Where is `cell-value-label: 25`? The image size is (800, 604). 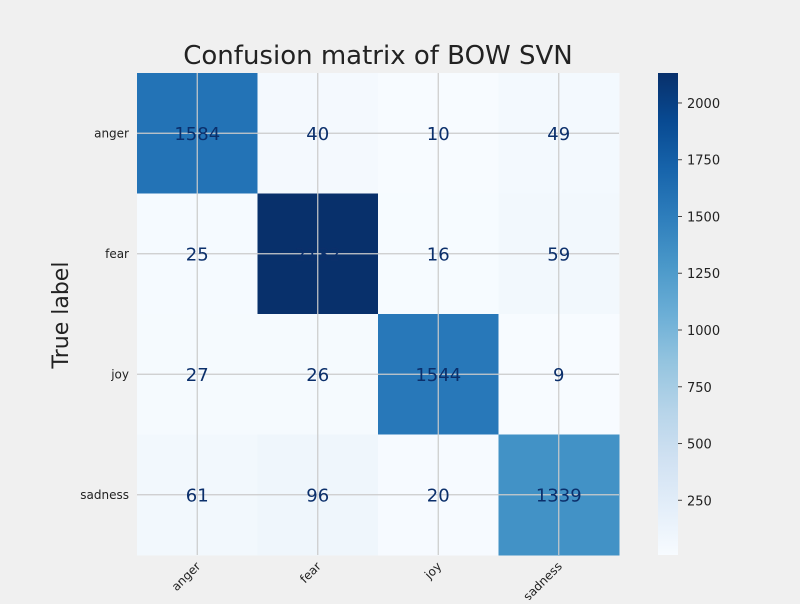 cell-value-label: 25 is located at coordinates (197, 254).